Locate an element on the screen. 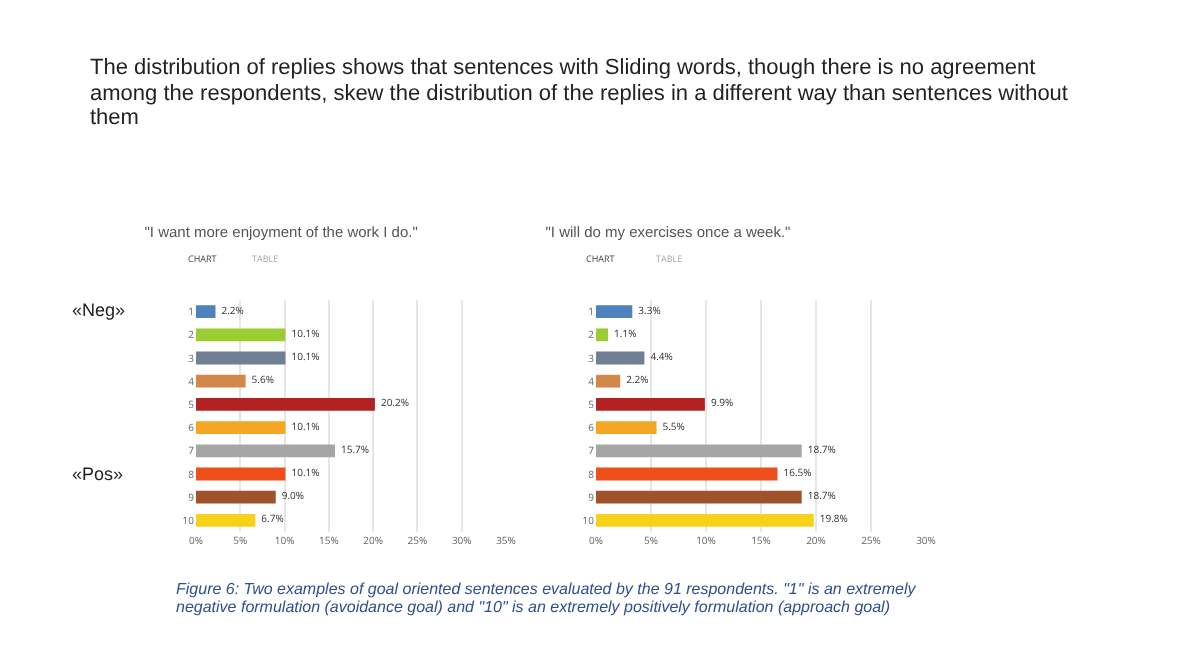 The height and width of the screenshot is (664, 1182). text: «Pos» is located at coordinates (98, 474).